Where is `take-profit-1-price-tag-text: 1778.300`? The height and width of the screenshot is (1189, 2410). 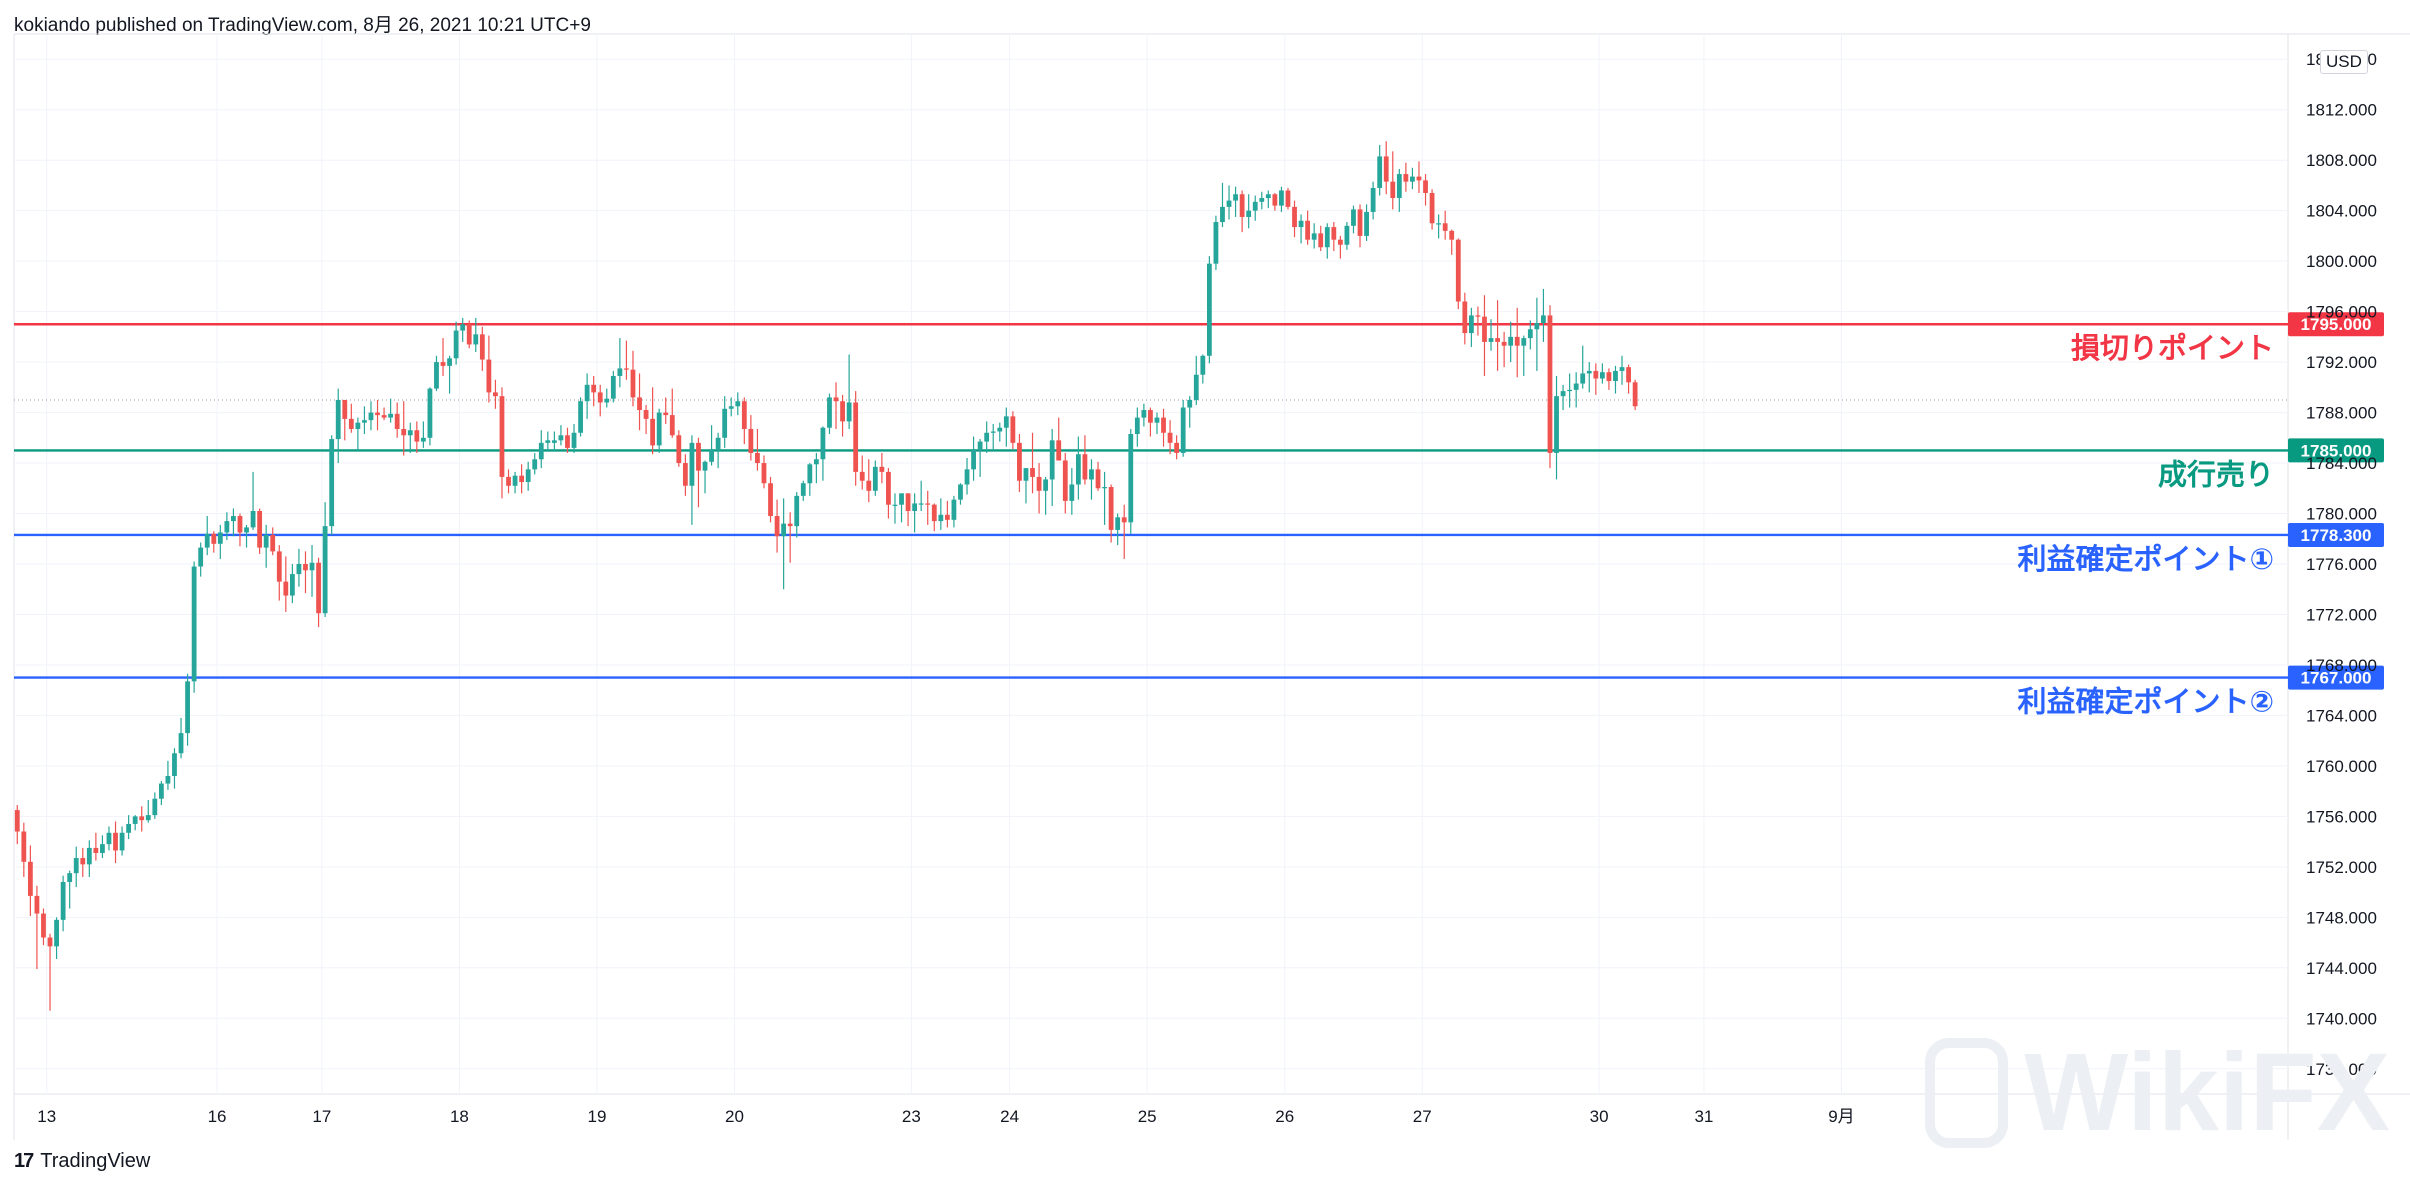 take-profit-1-price-tag-text: 1778.300 is located at coordinates (2336, 535).